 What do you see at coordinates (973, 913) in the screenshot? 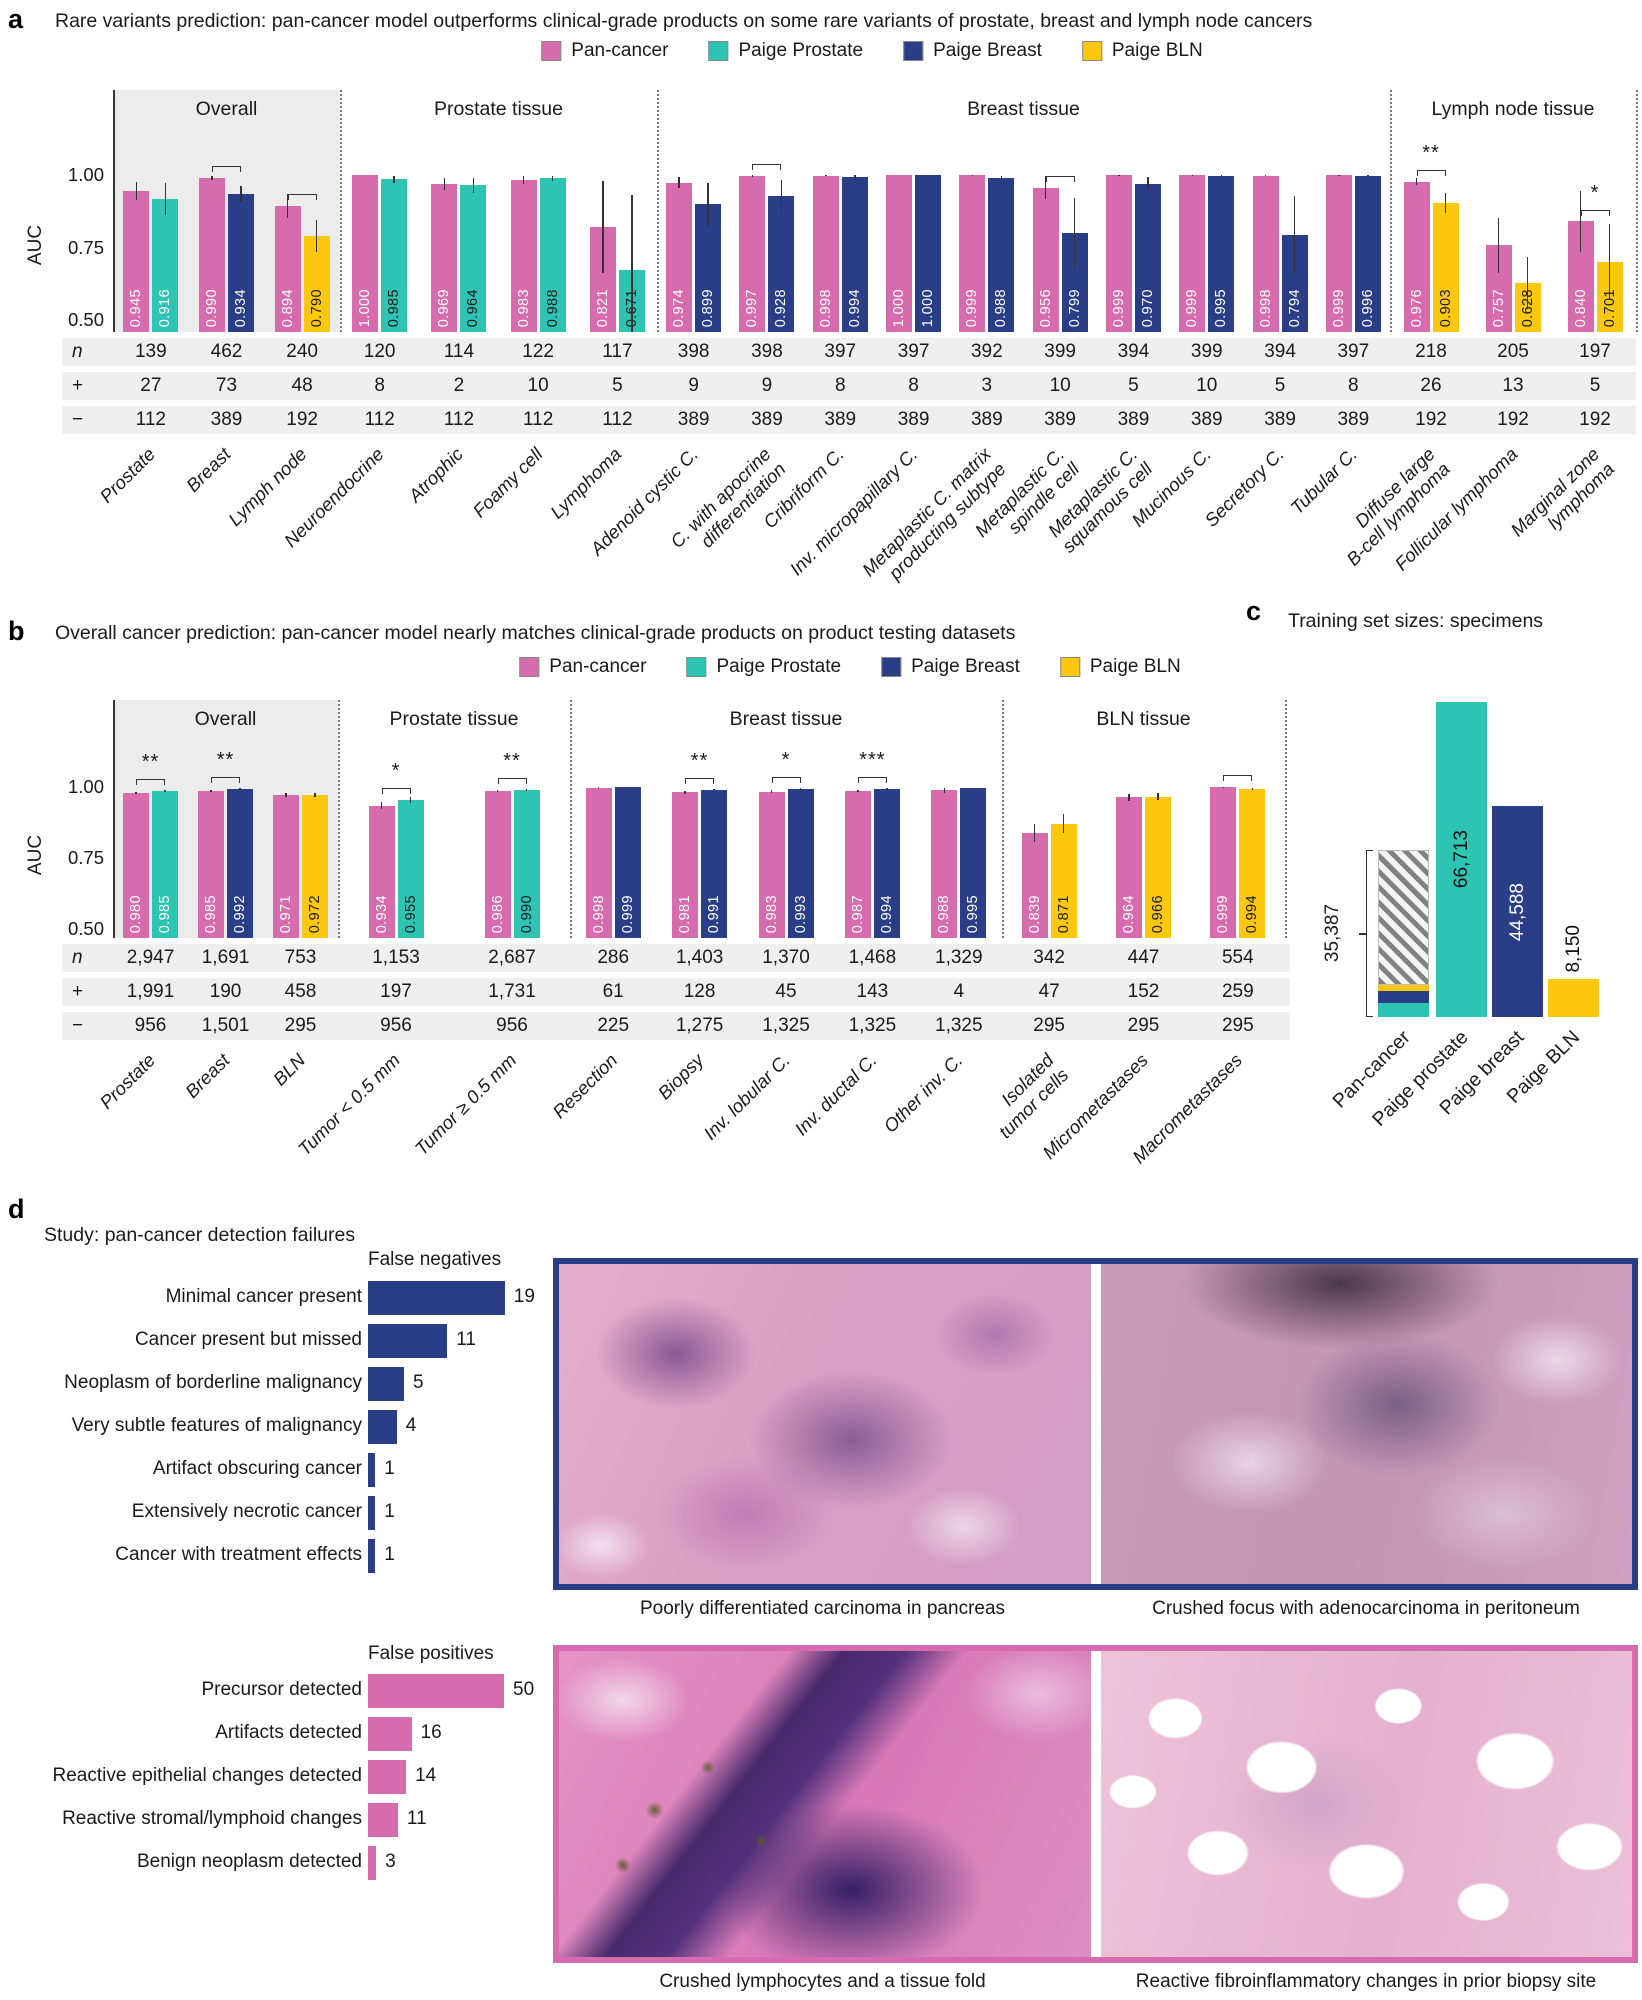
I see `bar-value-label: 0.995` at bounding box center [973, 913].